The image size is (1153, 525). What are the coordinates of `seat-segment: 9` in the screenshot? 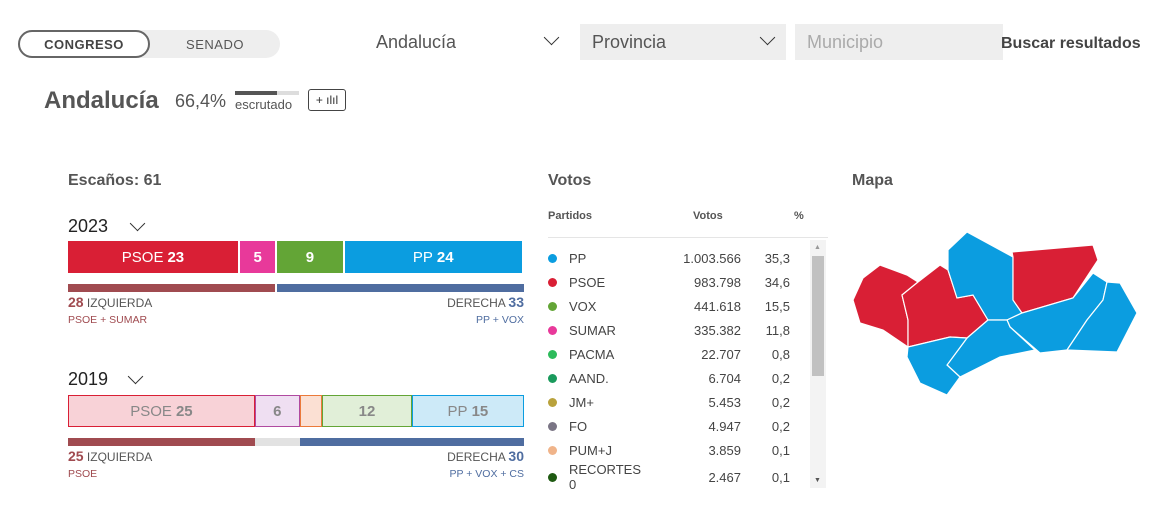 It's located at (311, 257).